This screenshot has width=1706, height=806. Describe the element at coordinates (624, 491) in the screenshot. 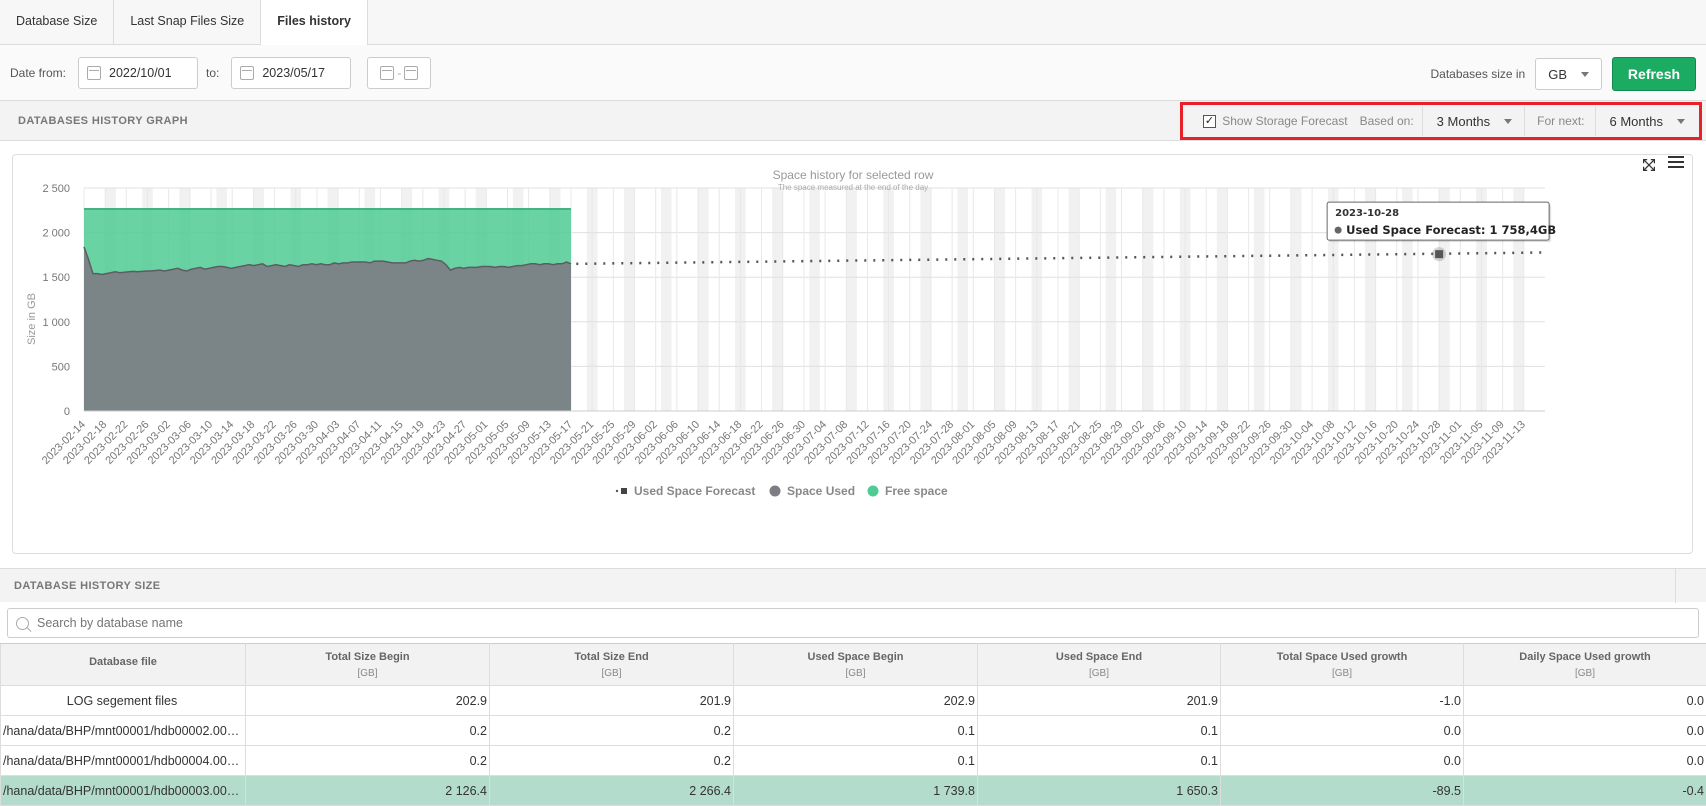

I see `legend-forecast-marker` at that location.